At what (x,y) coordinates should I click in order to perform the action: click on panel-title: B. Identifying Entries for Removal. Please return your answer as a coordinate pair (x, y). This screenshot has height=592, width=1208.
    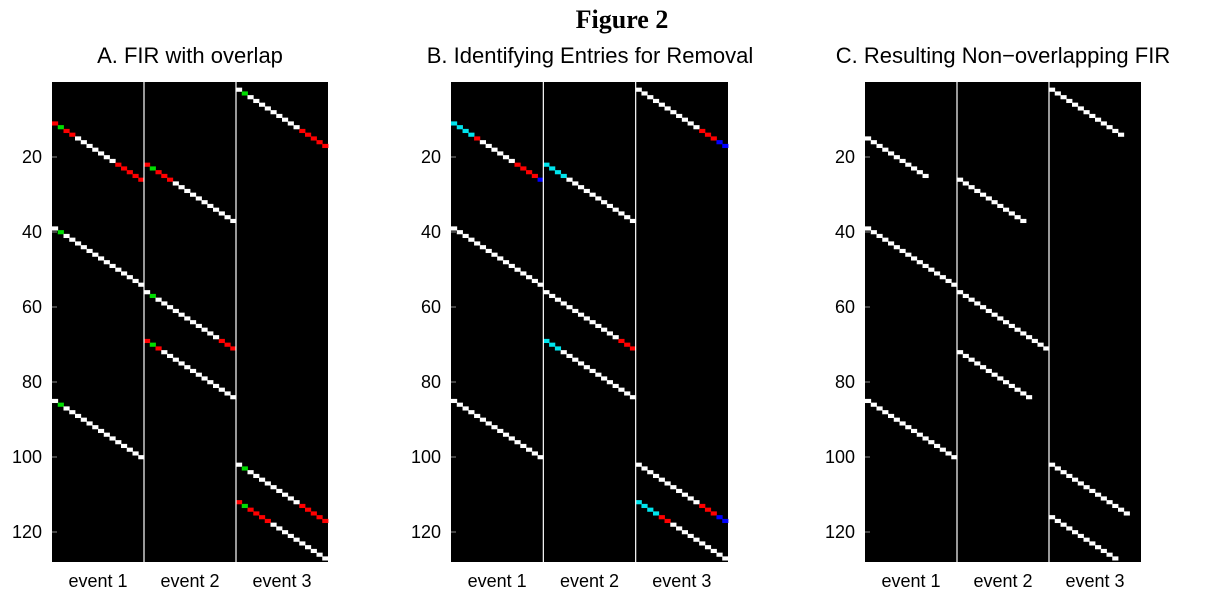
    Looking at the image, I should click on (590, 55).